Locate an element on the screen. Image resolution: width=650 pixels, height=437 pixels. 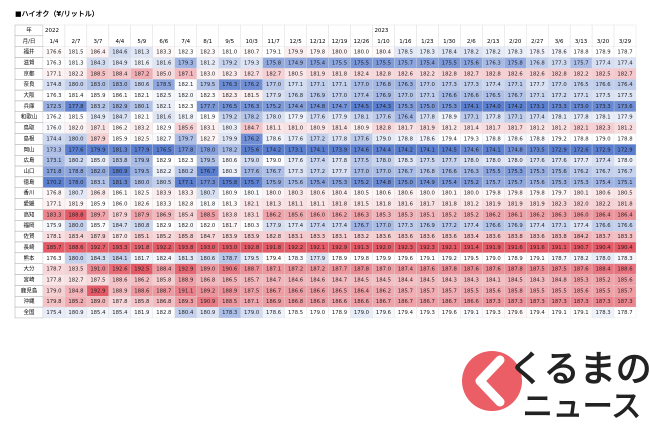
price-value: 177.3 is located at coordinates (207, 183).